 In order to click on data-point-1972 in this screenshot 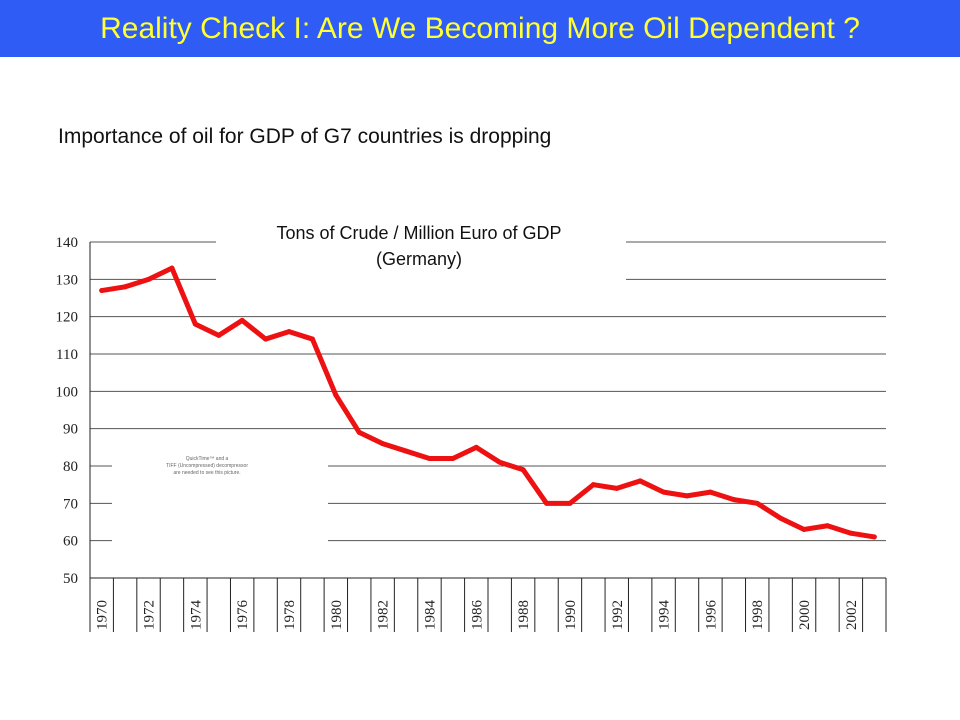, I will do `click(149, 279)`.